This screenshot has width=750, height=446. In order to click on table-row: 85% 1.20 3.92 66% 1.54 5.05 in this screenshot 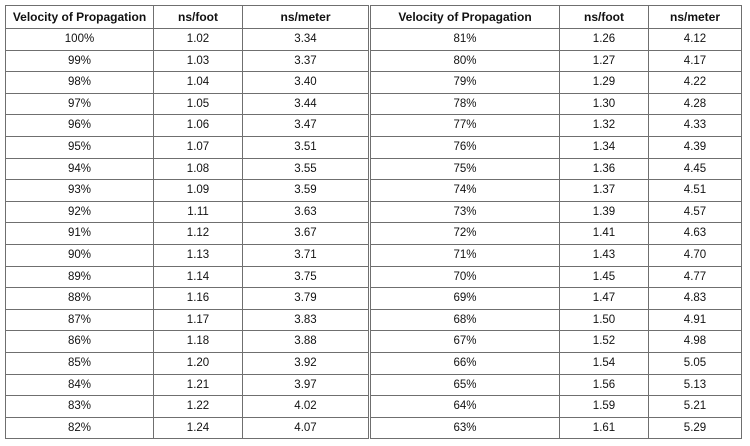, I will do `click(373, 363)`.